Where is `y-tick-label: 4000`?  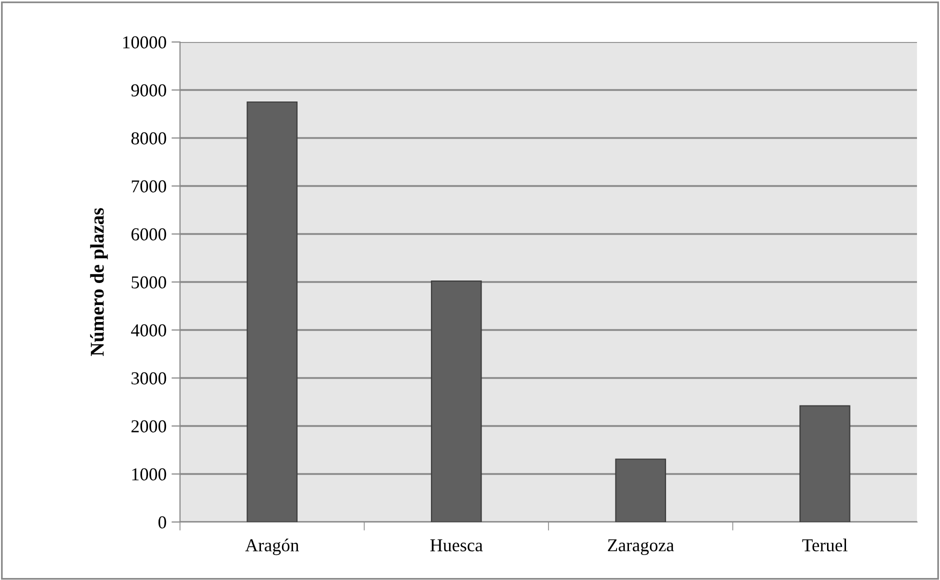
y-tick-label: 4000 is located at coordinates (148, 330).